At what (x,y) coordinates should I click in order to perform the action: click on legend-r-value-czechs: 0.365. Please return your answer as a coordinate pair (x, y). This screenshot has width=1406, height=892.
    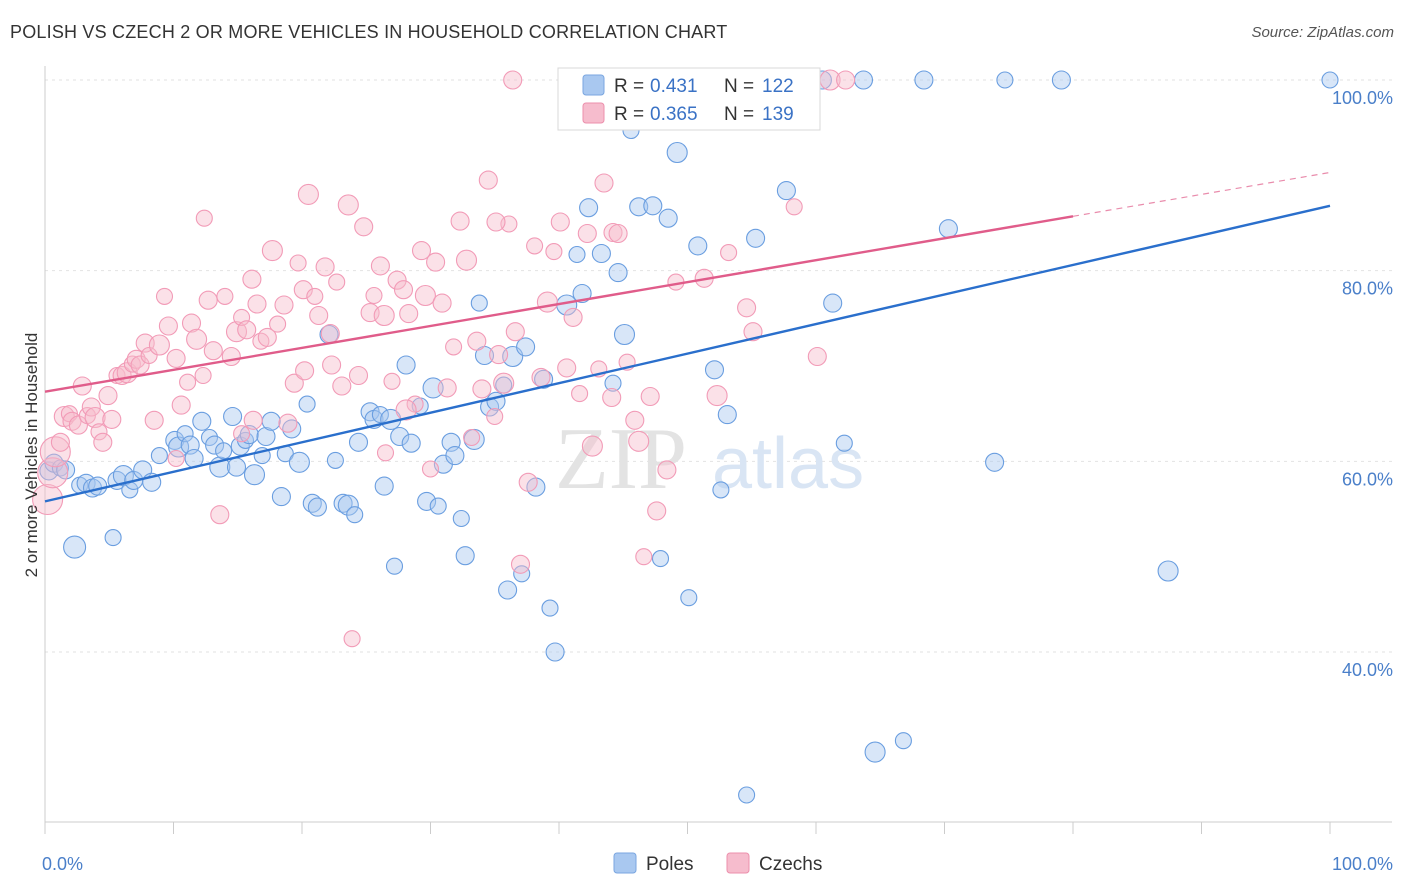
    Looking at the image, I should click on (674, 114).